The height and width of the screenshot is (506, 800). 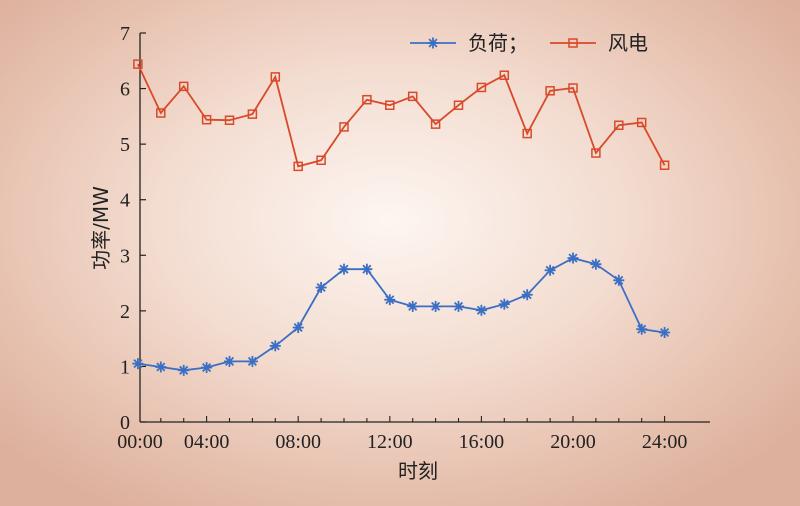 What do you see at coordinates (418, 471) in the screenshot?
I see `x-axis-title: 时刻` at bounding box center [418, 471].